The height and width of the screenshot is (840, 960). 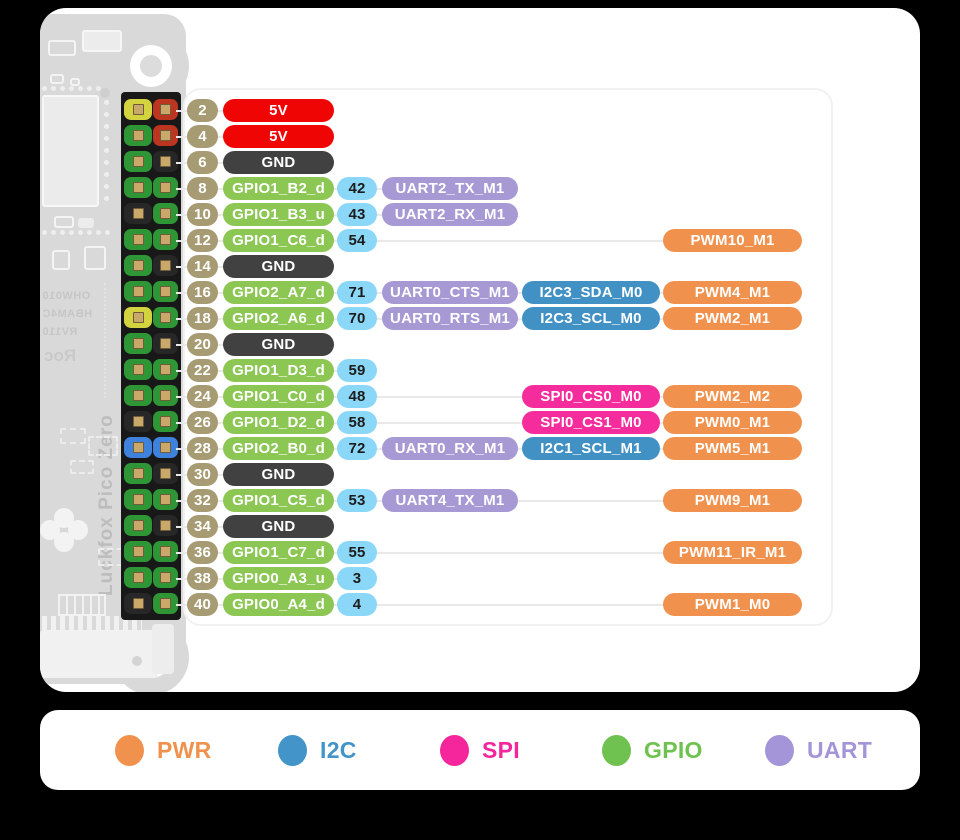 I want to click on pin-name-badge: GPIO1_B2_d, so click(x=278, y=188).